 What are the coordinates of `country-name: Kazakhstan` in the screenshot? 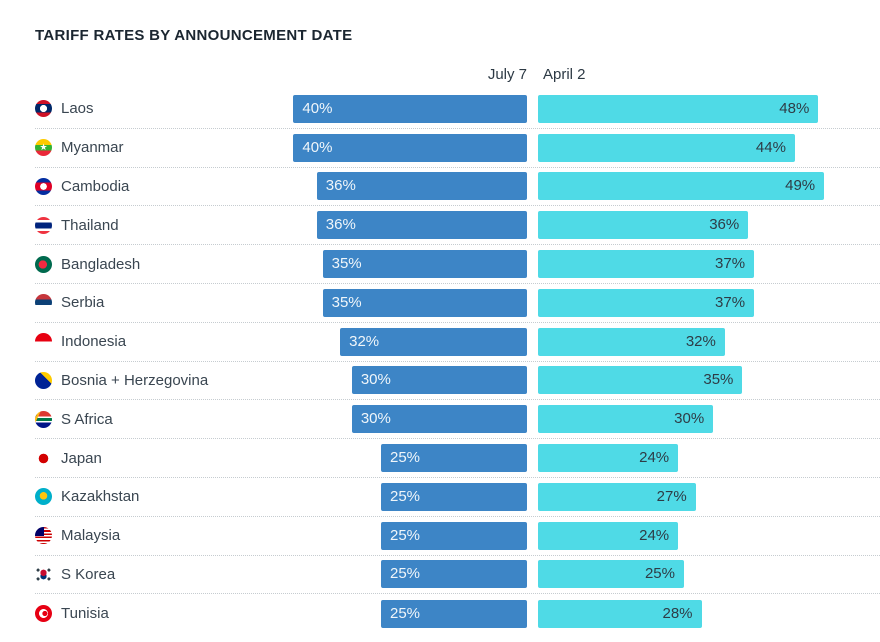 It's located at (100, 497).